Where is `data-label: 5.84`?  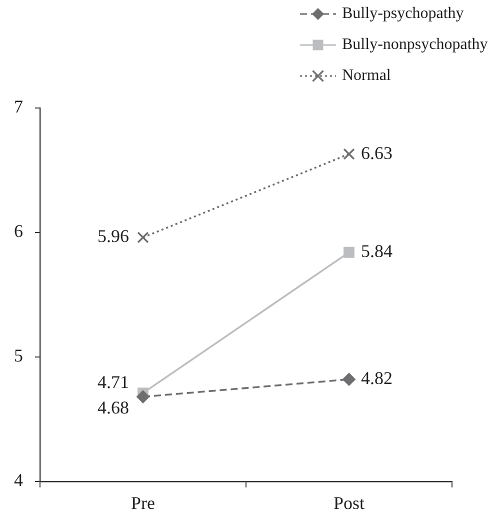 data-label: 5.84 is located at coordinates (376, 251).